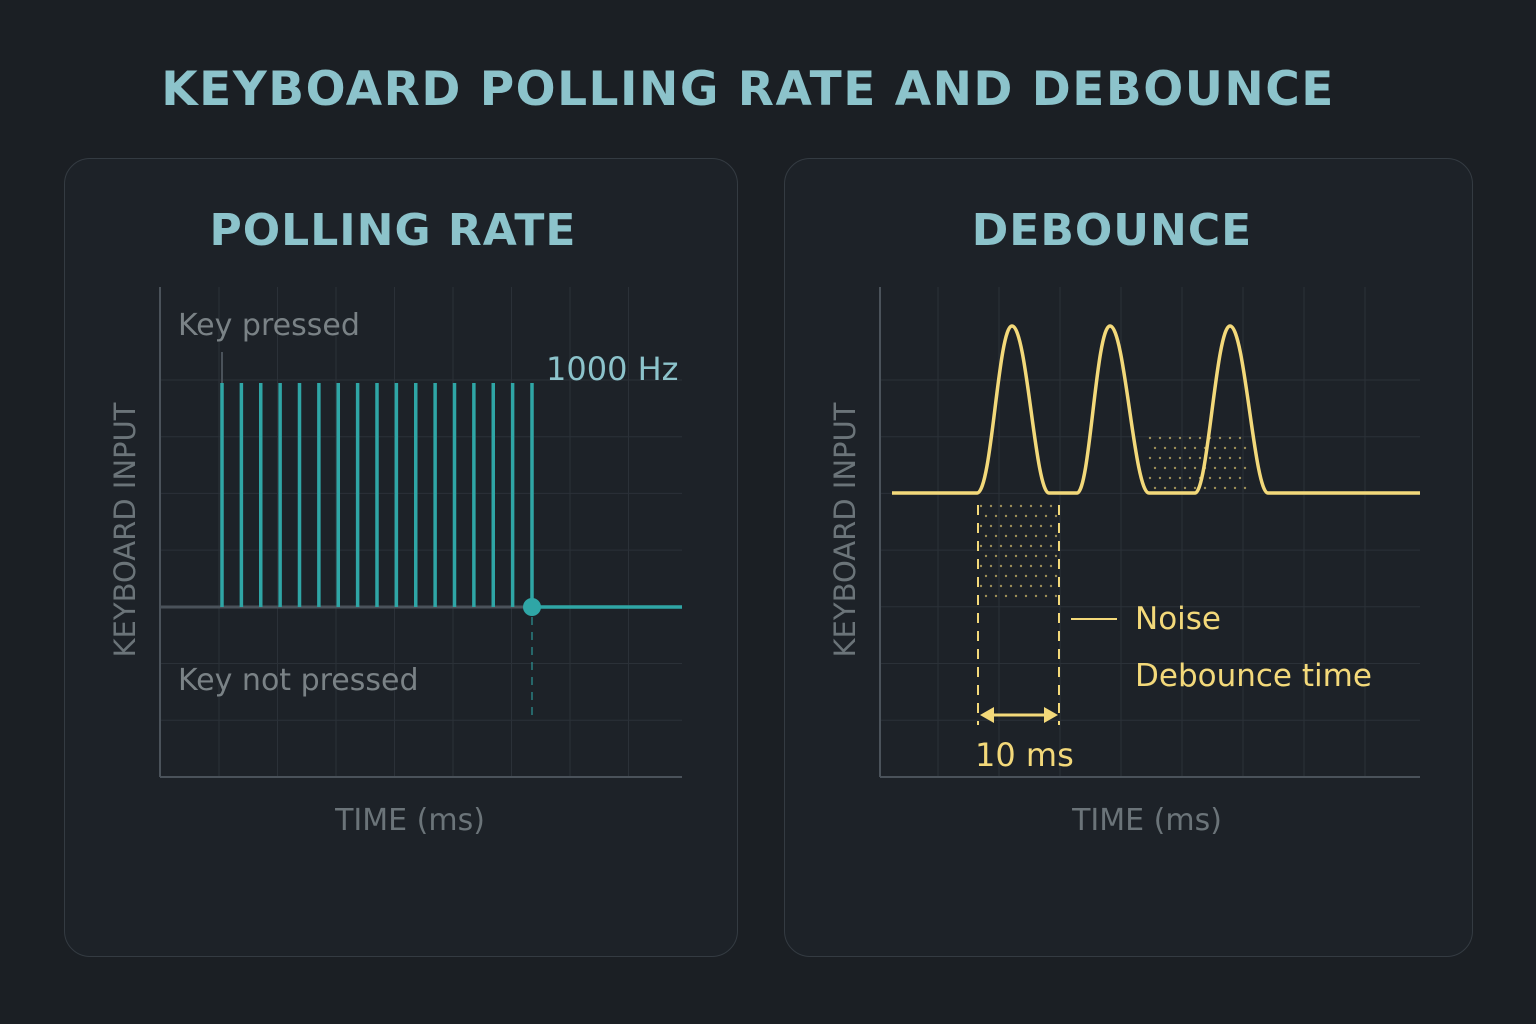  Describe the element at coordinates (1146, 820) in the screenshot. I see `debounce-x-label: TIME (ms)` at that location.